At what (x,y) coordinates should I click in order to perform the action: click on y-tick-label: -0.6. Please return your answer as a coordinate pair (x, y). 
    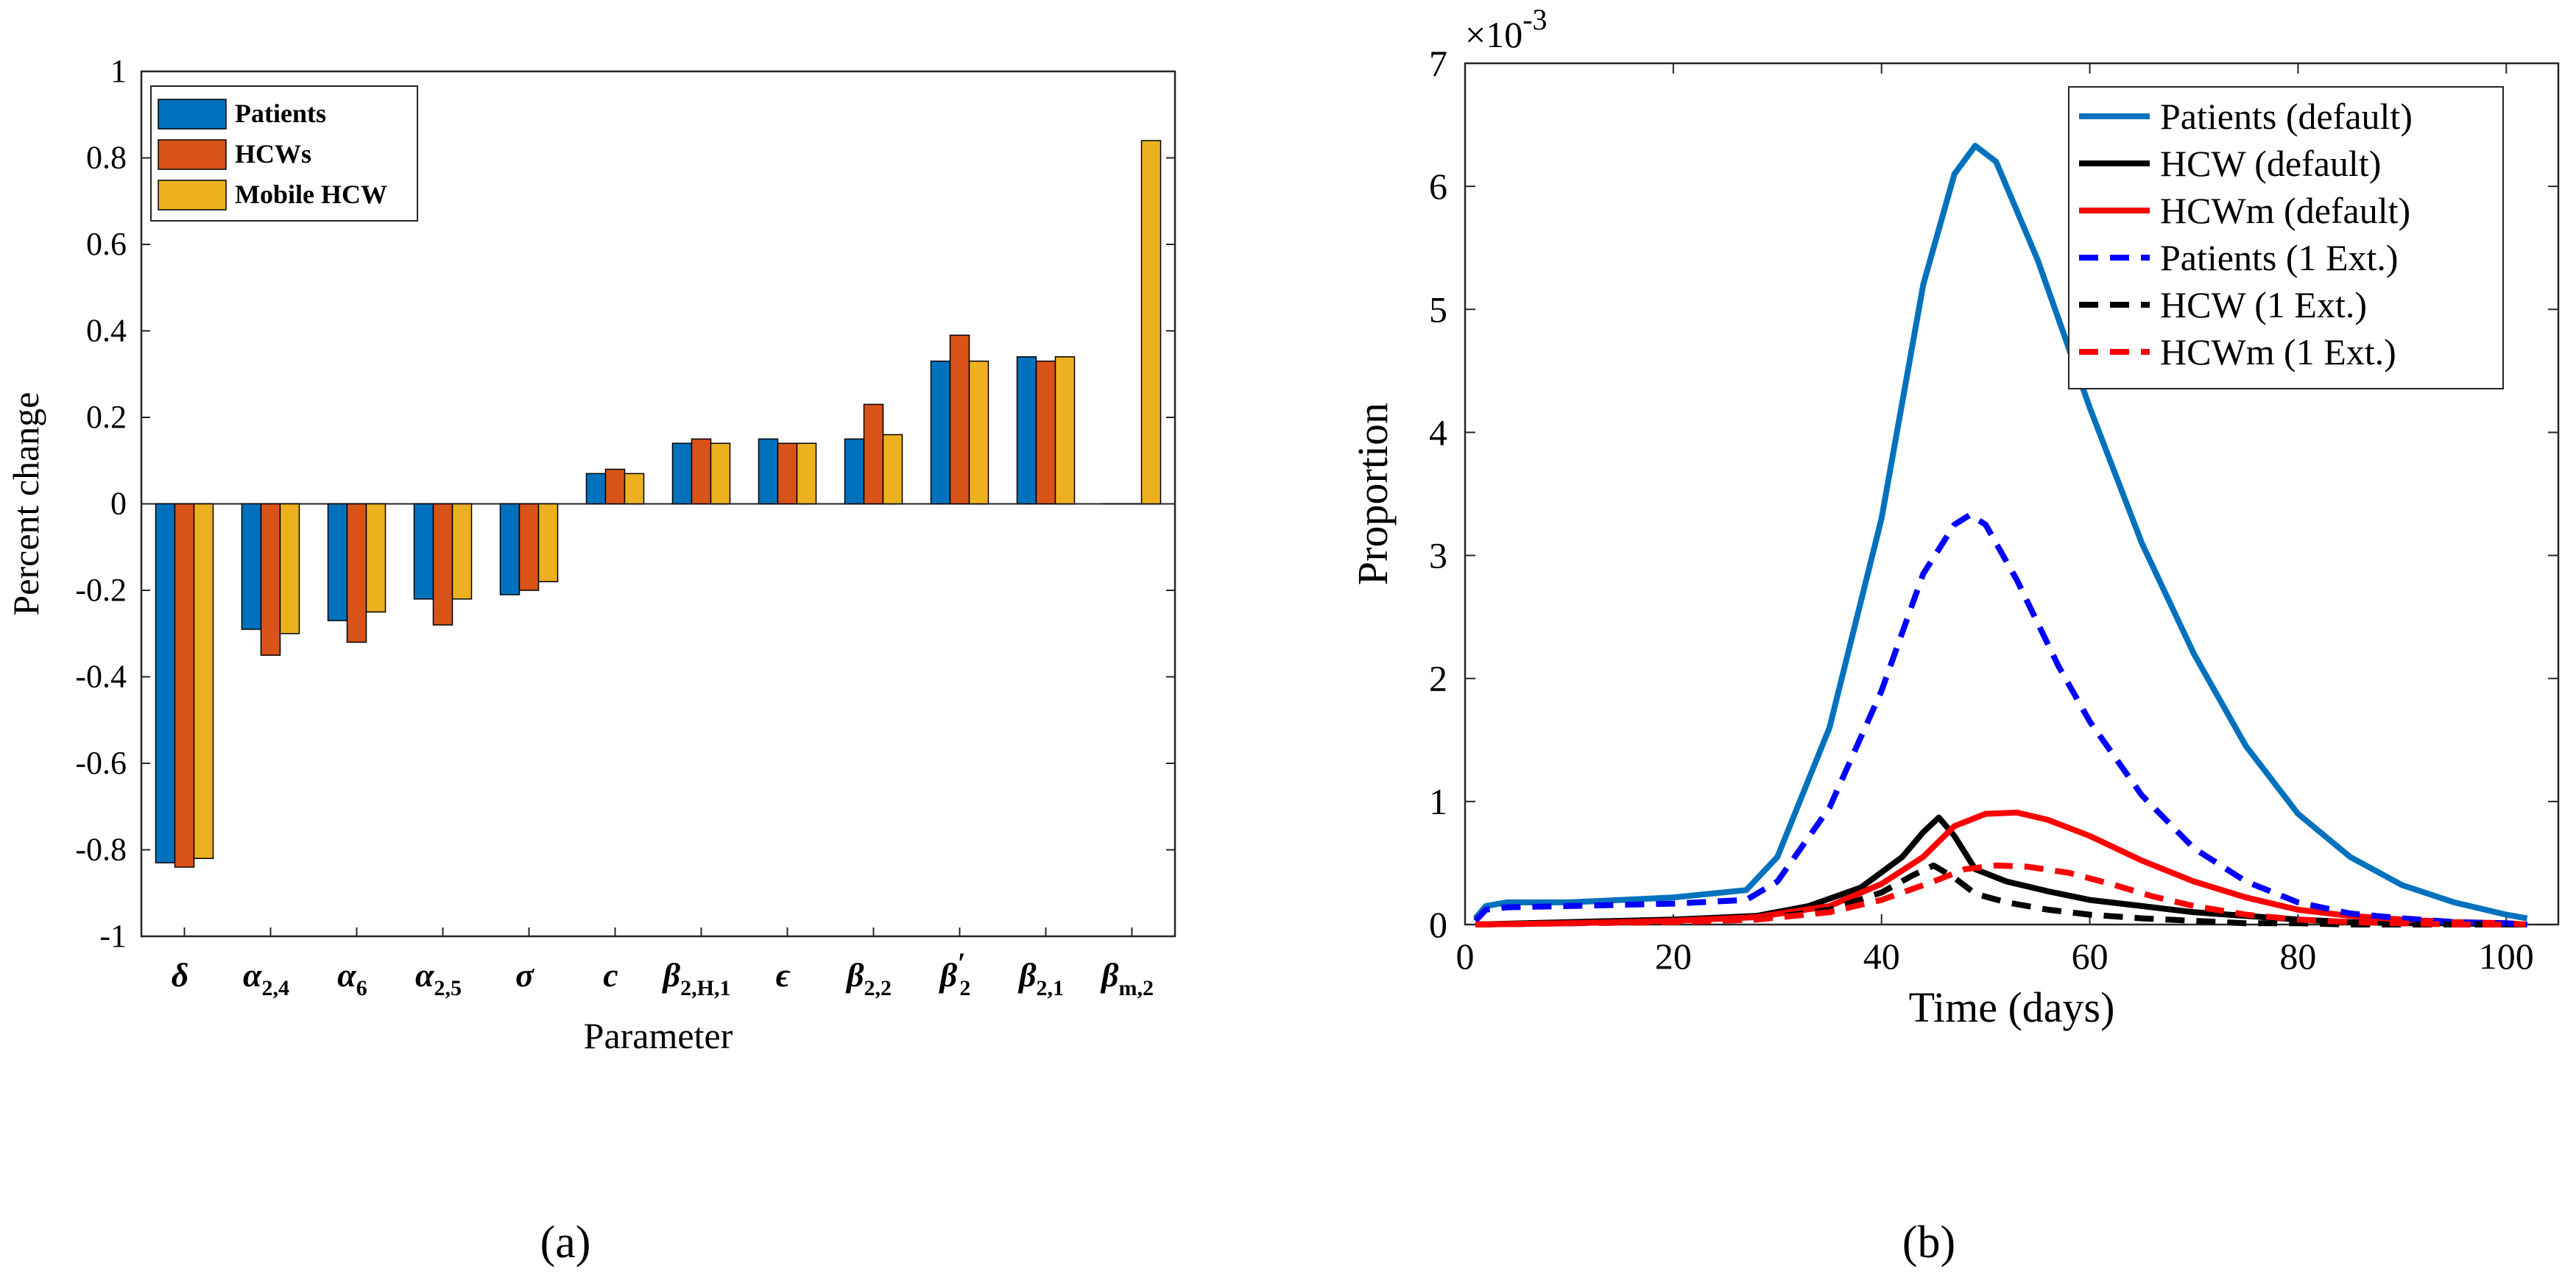
    Looking at the image, I should click on (101, 763).